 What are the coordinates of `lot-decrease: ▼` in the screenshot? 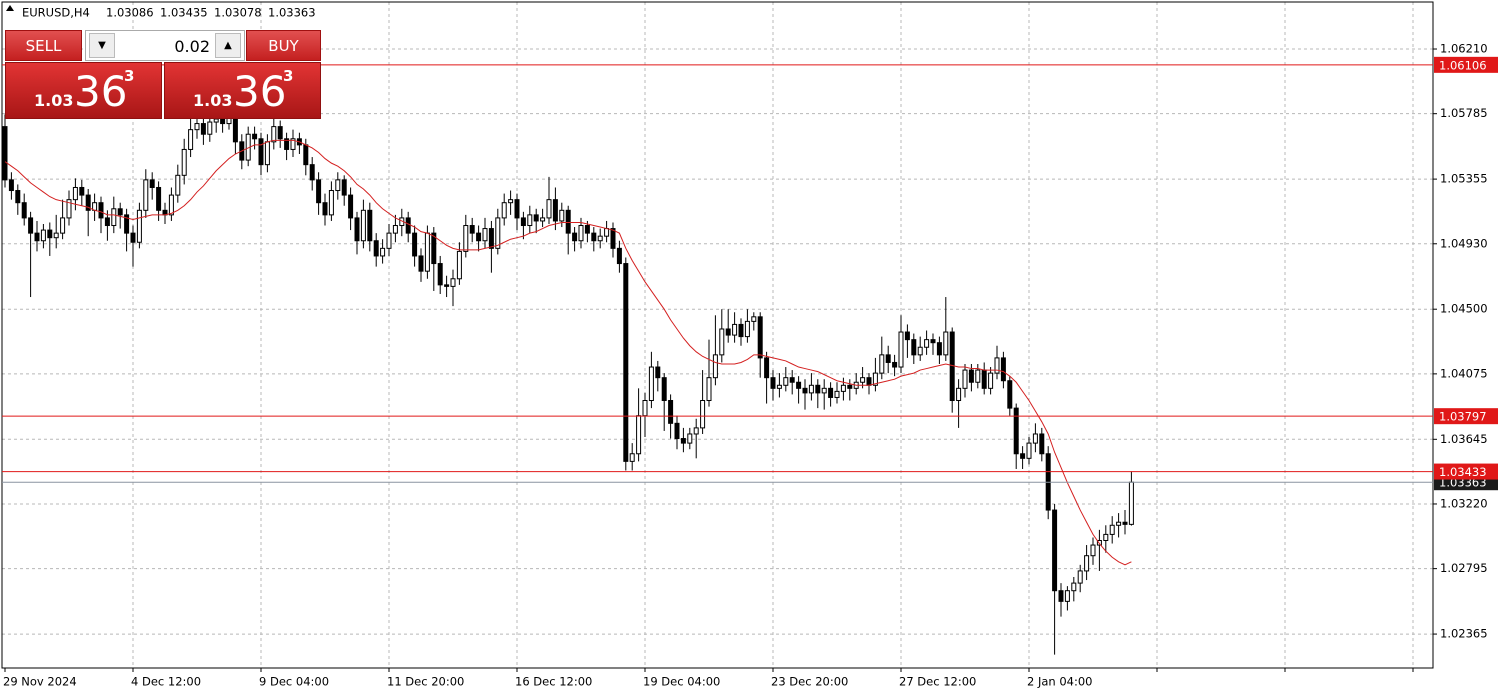 It's located at (102, 45).